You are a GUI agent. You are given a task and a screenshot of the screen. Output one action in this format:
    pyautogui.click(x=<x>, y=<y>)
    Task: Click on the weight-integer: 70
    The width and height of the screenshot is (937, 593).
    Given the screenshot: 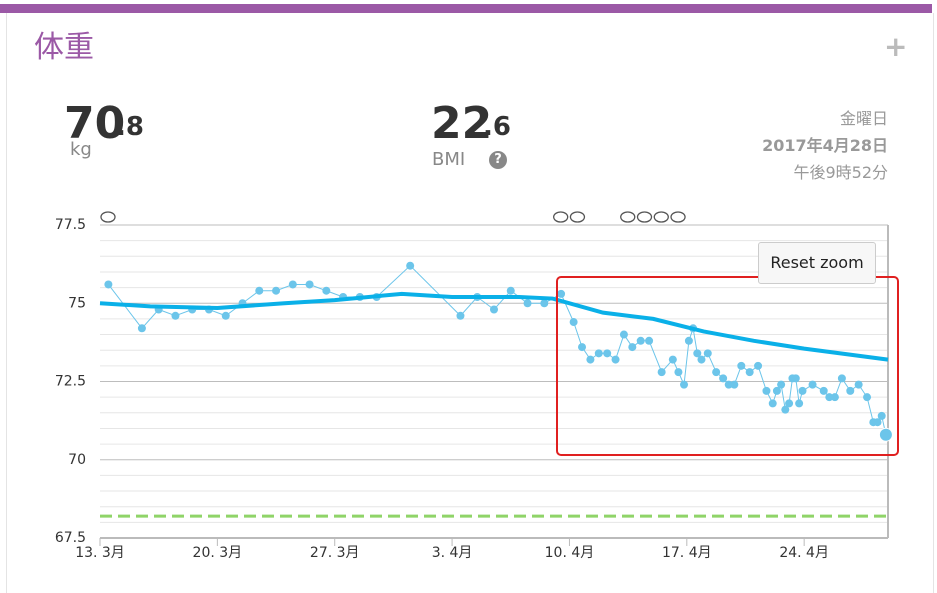 What is the action you would take?
    pyautogui.click(x=95, y=123)
    